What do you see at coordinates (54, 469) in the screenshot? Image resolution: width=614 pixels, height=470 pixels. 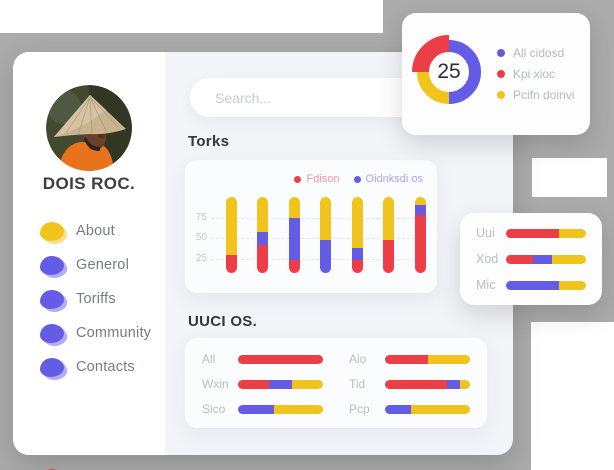 I see `red-blob-icon` at bounding box center [54, 469].